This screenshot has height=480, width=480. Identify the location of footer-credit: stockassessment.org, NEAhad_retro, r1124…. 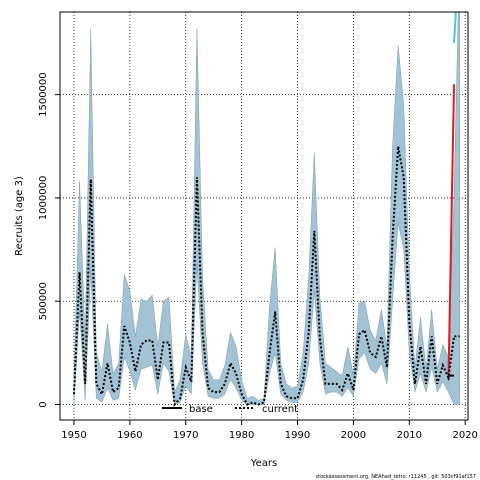
(396, 477).